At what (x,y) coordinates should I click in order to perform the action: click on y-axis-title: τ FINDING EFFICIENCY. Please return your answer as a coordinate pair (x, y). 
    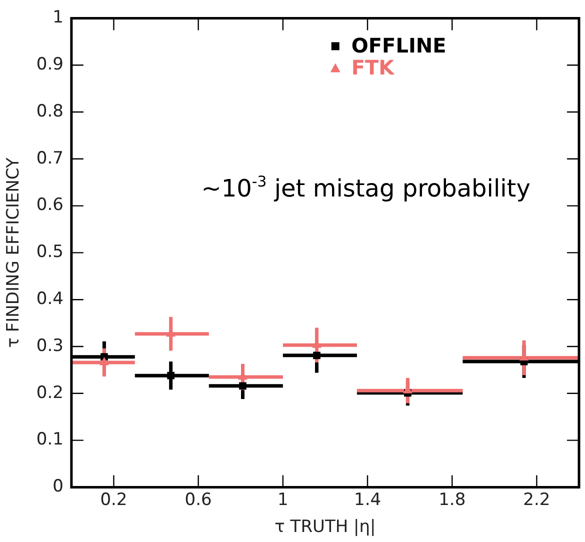
    Looking at the image, I should click on (14, 252).